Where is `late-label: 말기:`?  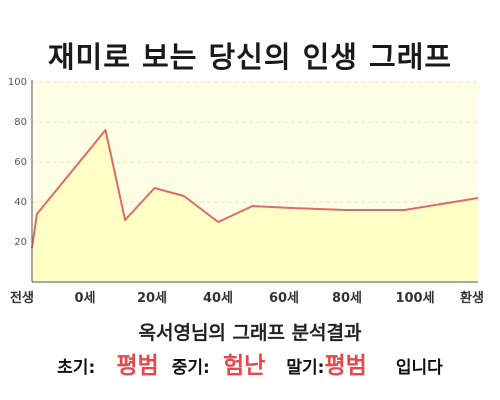 late-label: 말기: is located at coordinates (305, 368).